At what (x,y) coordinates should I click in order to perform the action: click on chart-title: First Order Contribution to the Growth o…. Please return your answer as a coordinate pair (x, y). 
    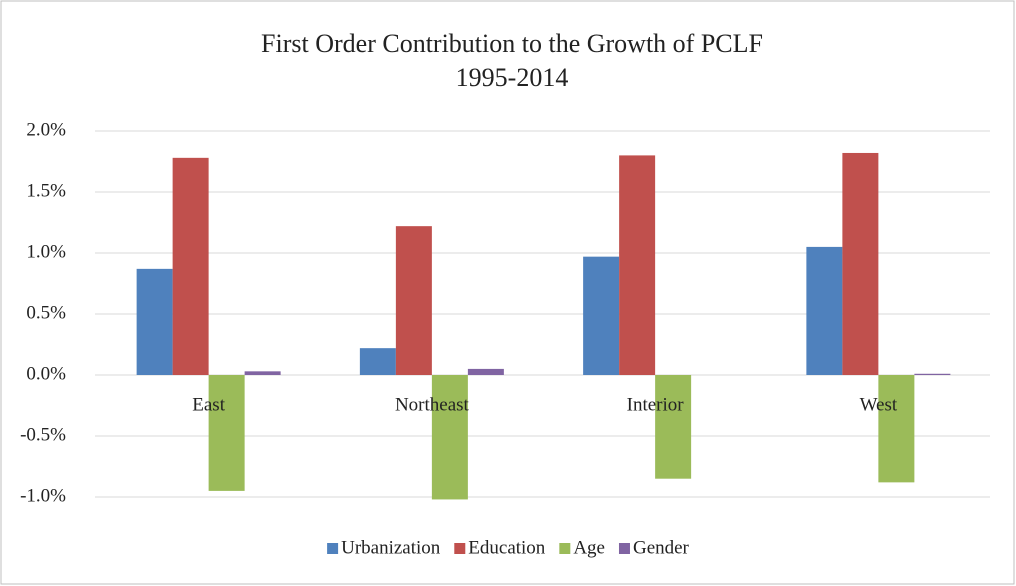
    Looking at the image, I should click on (512, 43).